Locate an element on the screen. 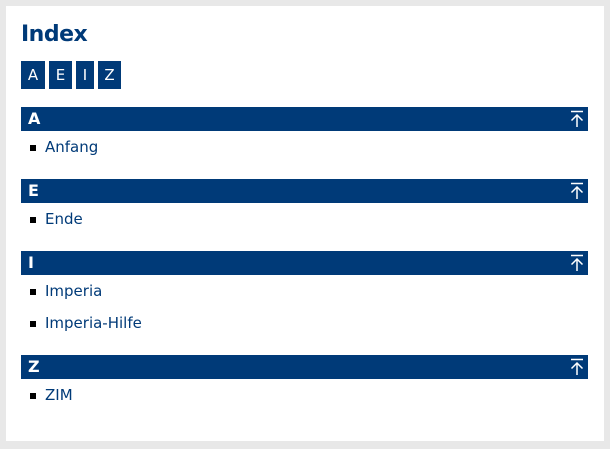 The image size is (610, 449). letter-link-i: I is located at coordinates (85, 75).